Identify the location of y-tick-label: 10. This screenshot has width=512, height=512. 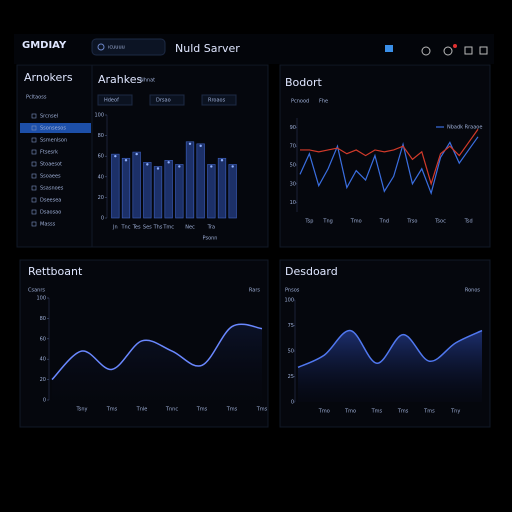
(293, 203).